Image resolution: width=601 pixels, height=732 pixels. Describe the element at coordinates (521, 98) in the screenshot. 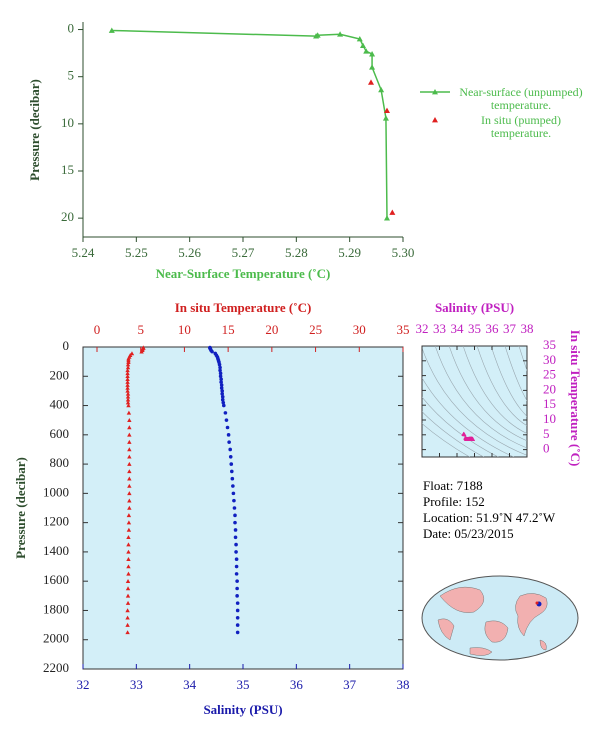

I see `legend-text: Near-surface (unpumped) temperature.` at that location.